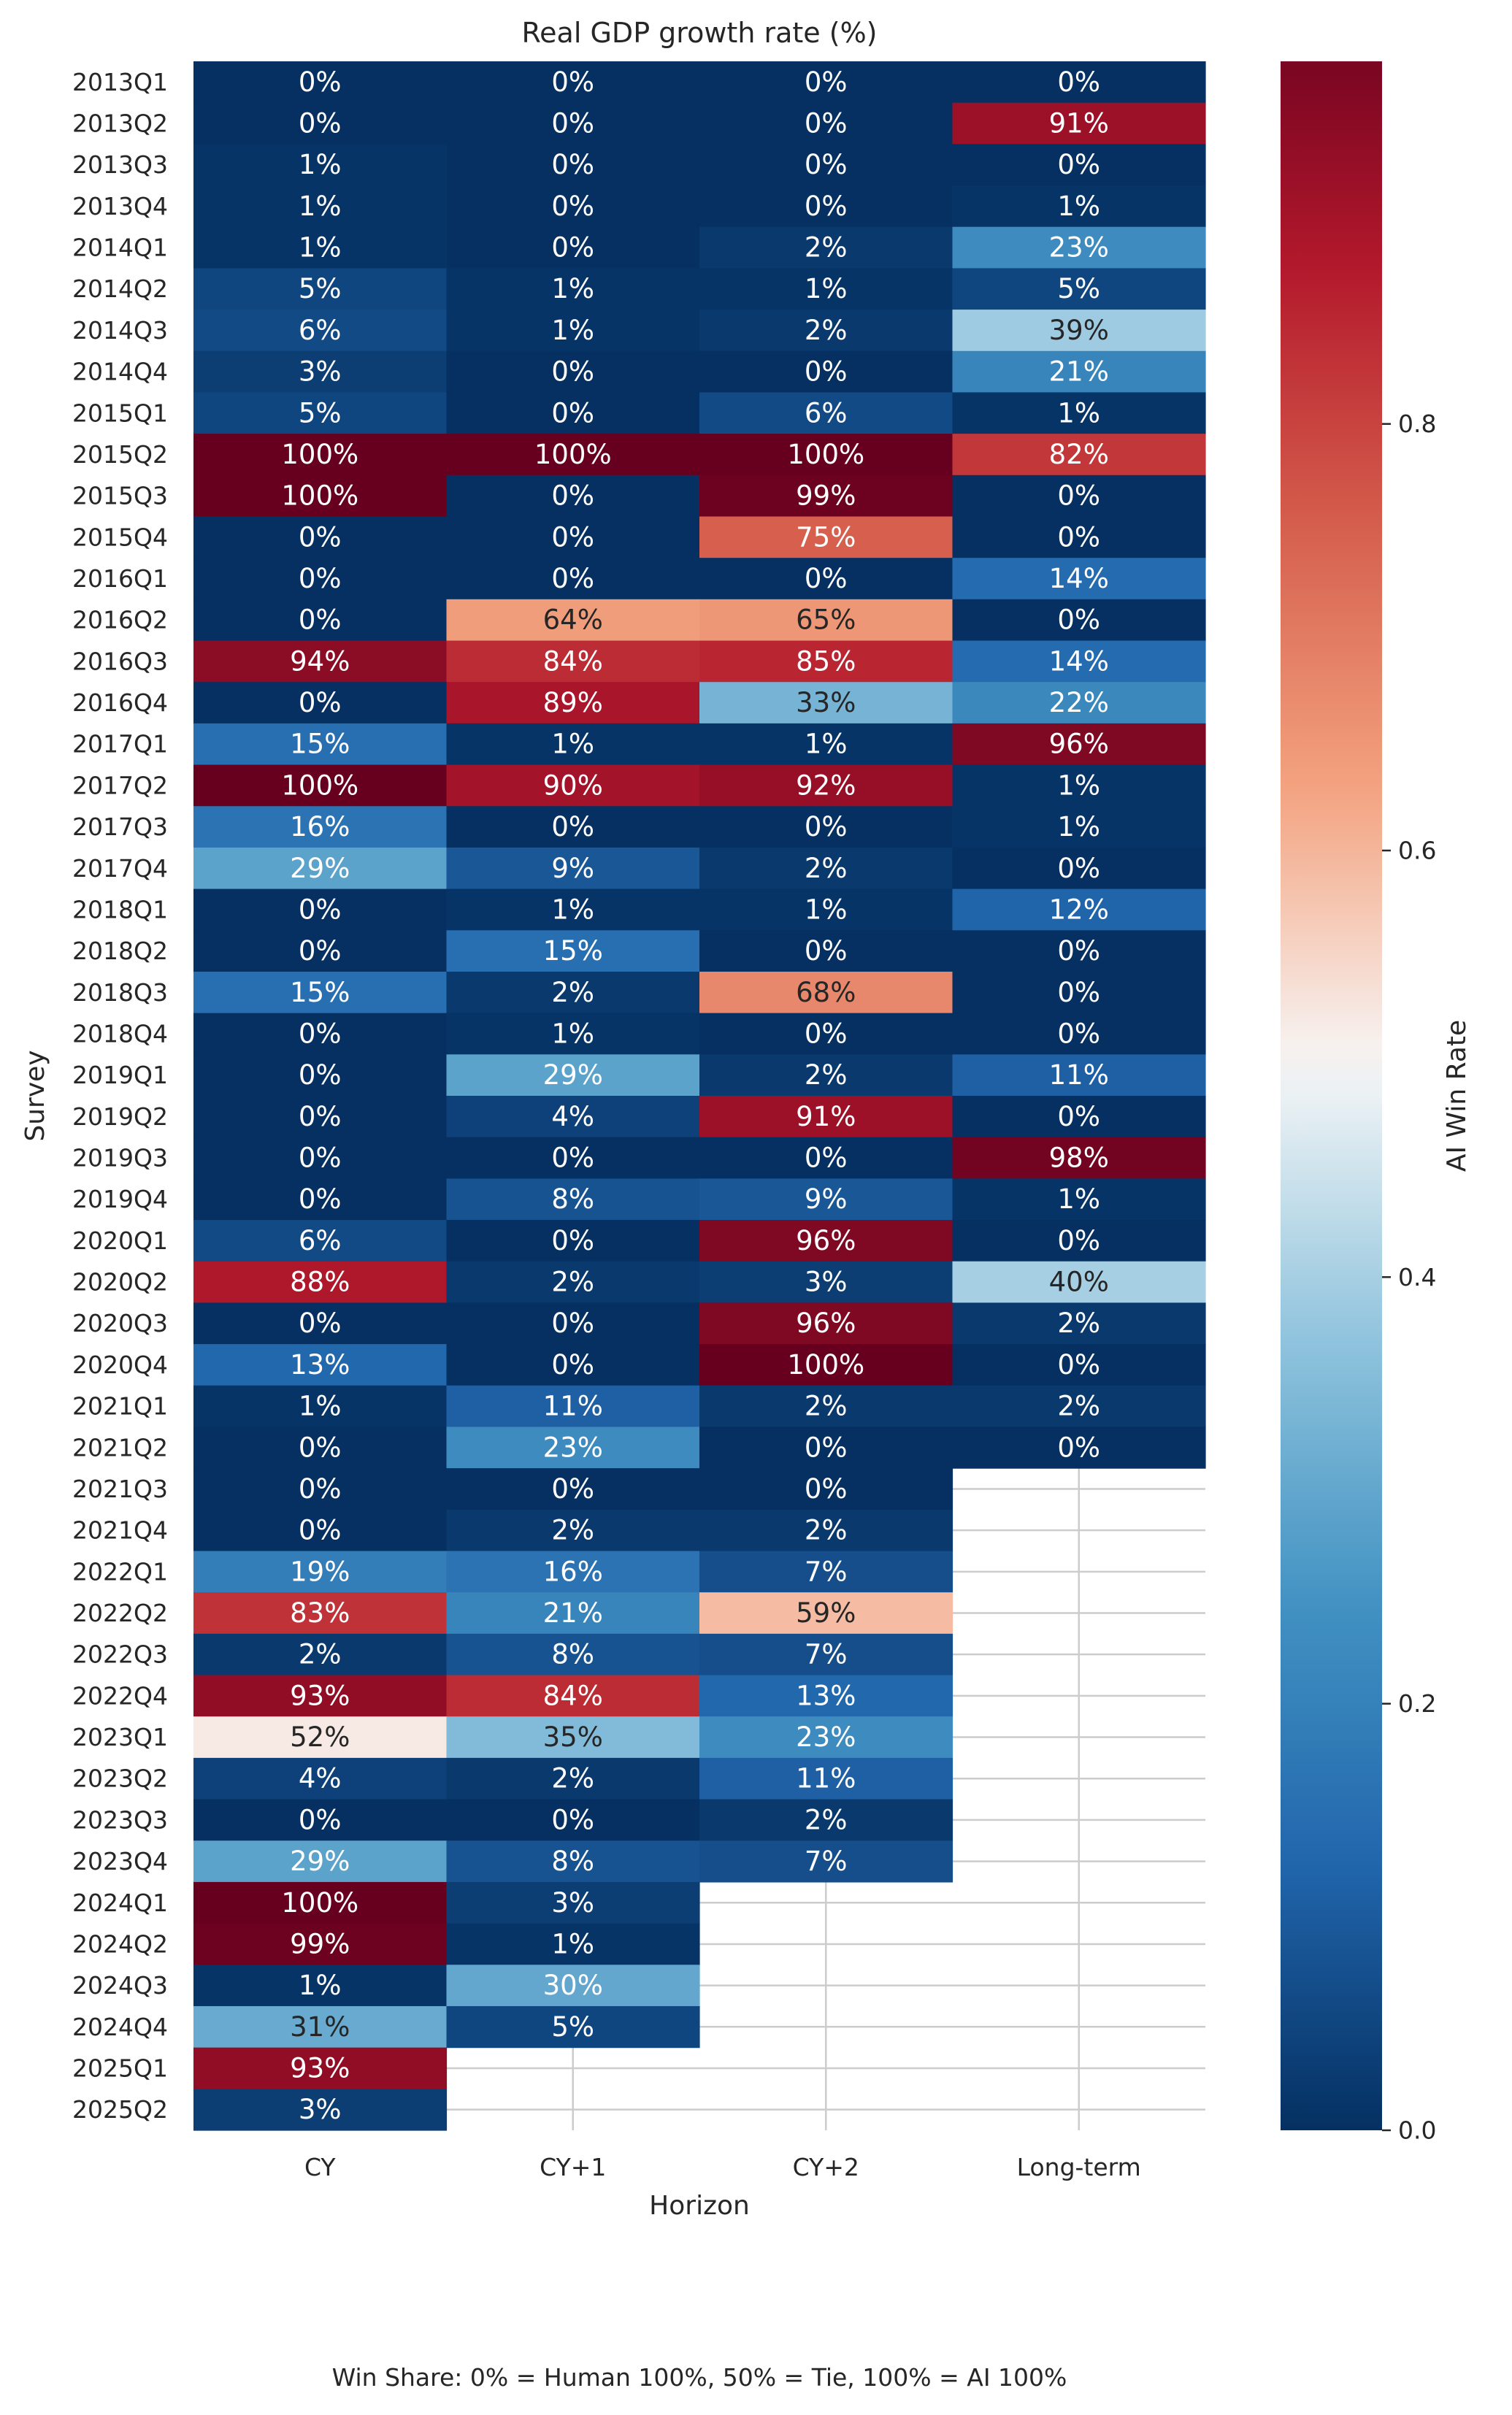 The height and width of the screenshot is (2415, 1512). What do you see at coordinates (699, 2206) in the screenshot?
I see `x-axis-title: Horizon` at bounding box center [699, 2206].